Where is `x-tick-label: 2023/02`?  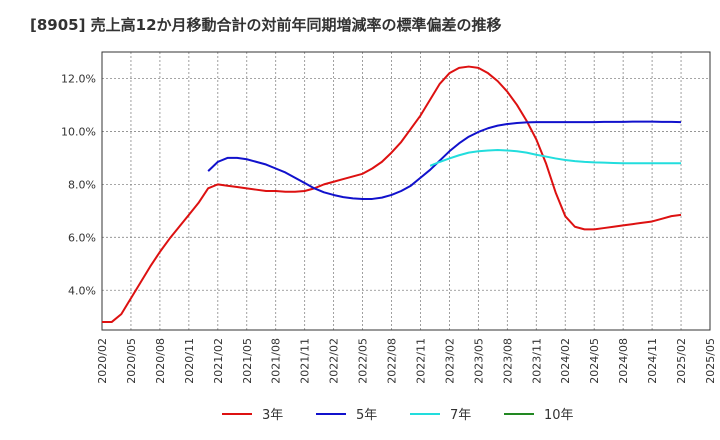 x-tick-label: 2023/02 is located at coordinates (449, 361).